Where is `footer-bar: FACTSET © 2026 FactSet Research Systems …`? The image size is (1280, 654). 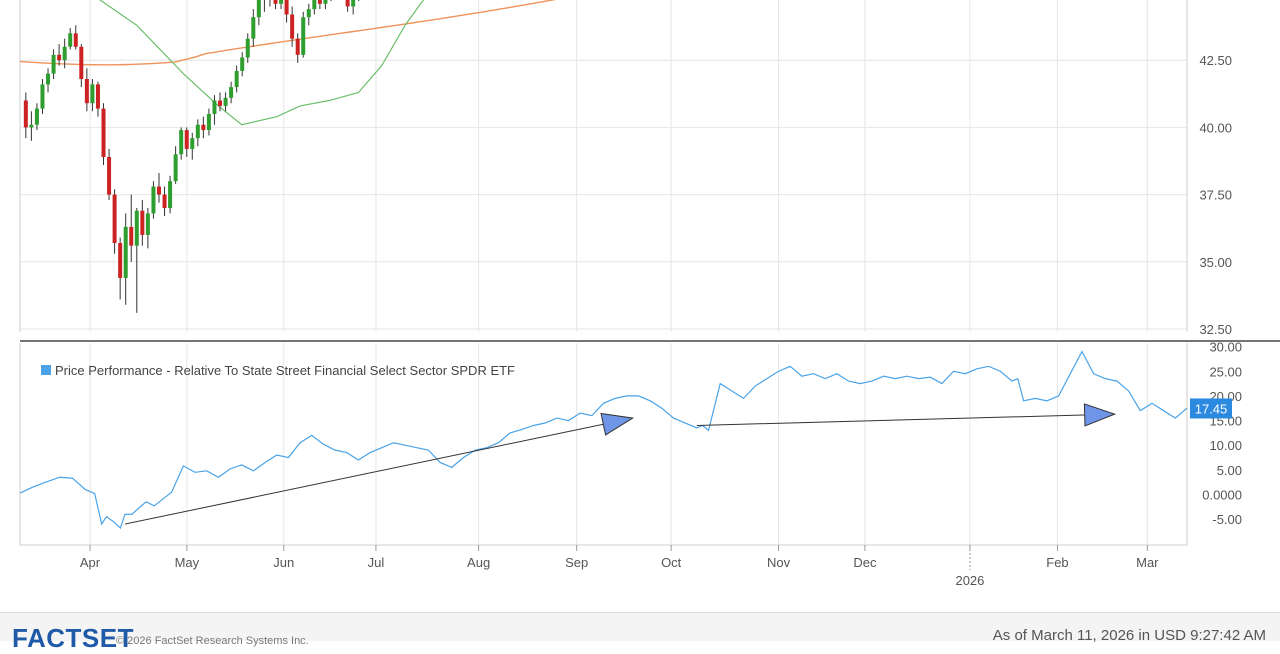
footer-bar: FACTSET © 2026 FactSet Research Systems … is located at coordinates (640, 632).